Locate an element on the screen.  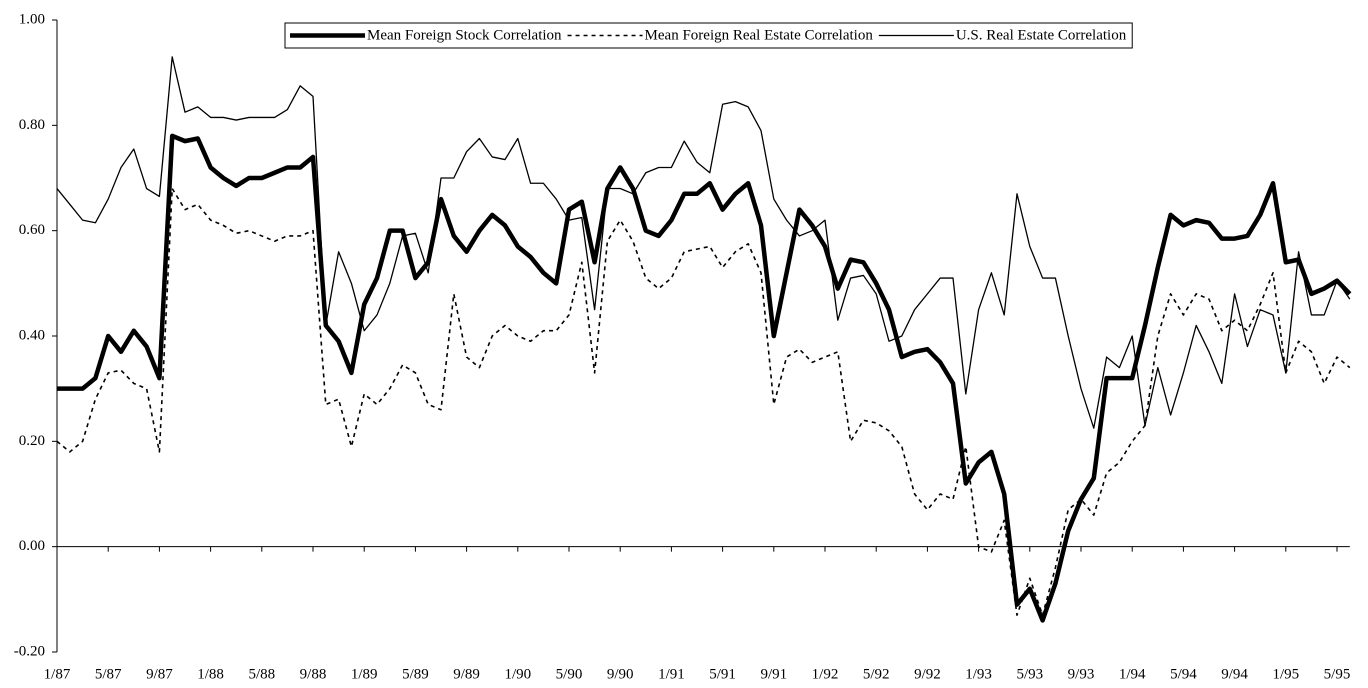
x-tick-label: 5/93 is located at coordinates (1029, 674).